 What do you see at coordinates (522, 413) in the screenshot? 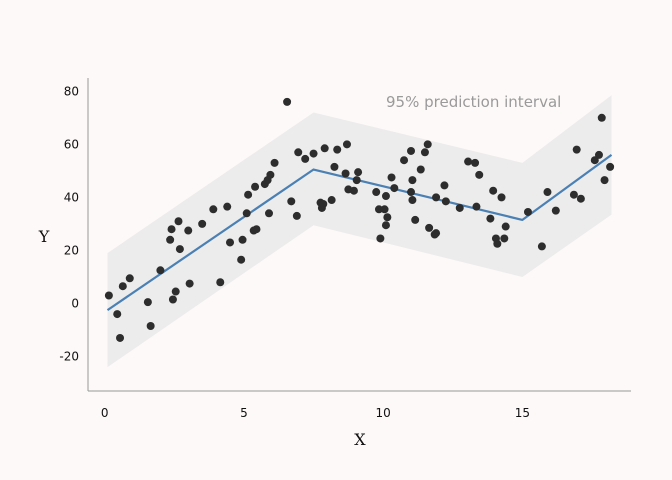
I see `x-tick-label: 15` at bounding box center [522, 413].